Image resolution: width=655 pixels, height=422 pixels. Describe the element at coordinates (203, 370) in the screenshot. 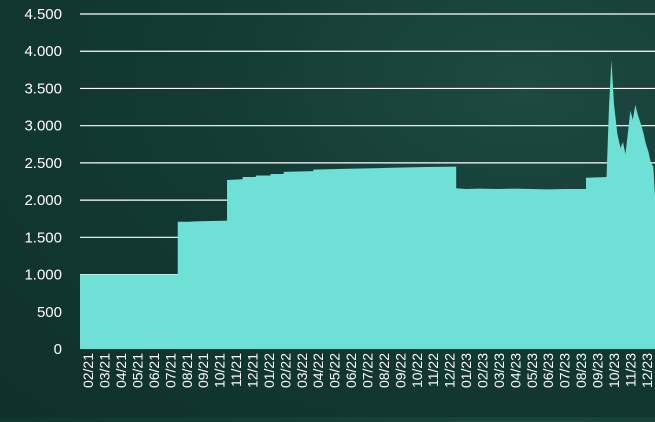

I see `x-tick-label: 09/21` at that location.